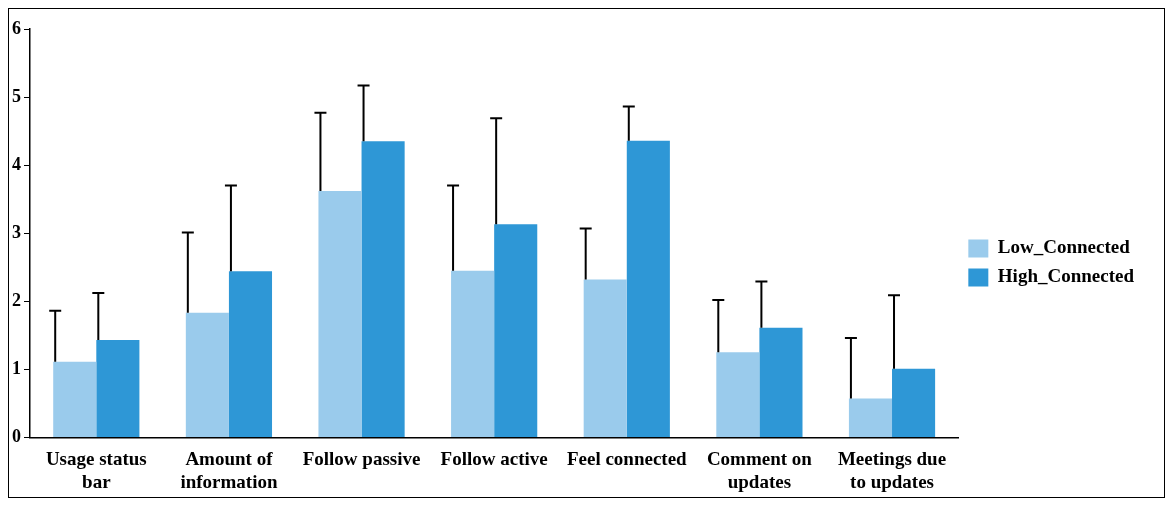 The height and width of the screenshot is (506, 1173). I want to click on y-tick-label: 6, so click(16, 27).